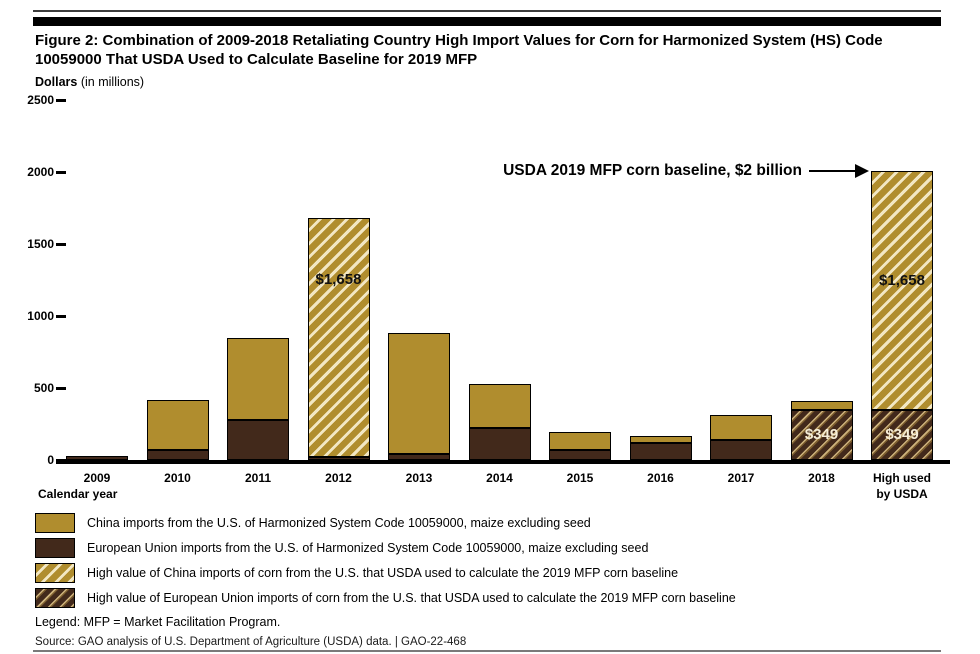 The image size is (980, 654). I want to click on y-tick-label: 2500, so click(40, 100).